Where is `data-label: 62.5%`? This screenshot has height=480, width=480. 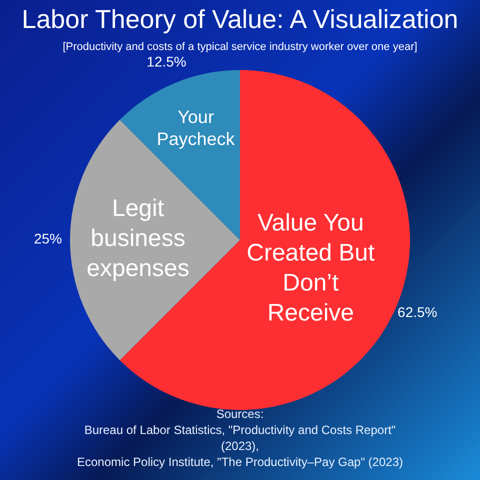 data-label: 62.5% is located at coordinates (418, 312).